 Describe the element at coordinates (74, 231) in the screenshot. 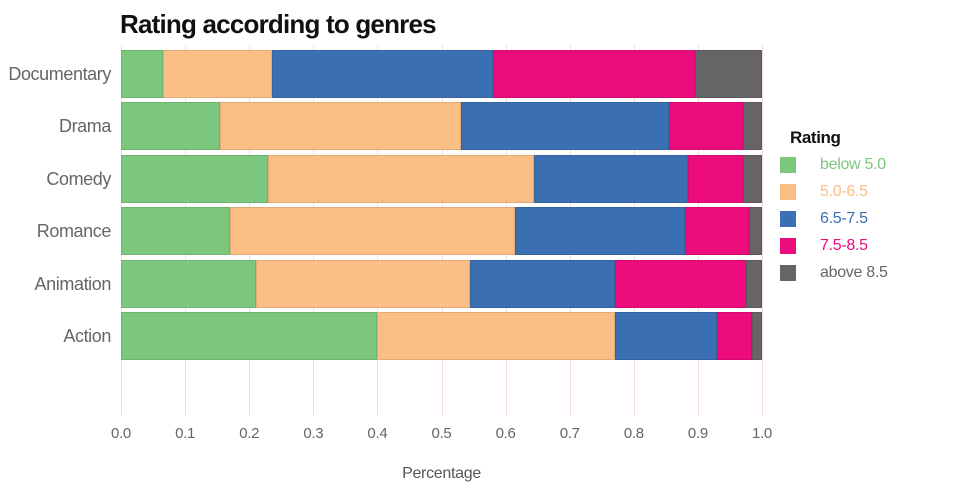

I see `y-axis-label: Romance` at that location.